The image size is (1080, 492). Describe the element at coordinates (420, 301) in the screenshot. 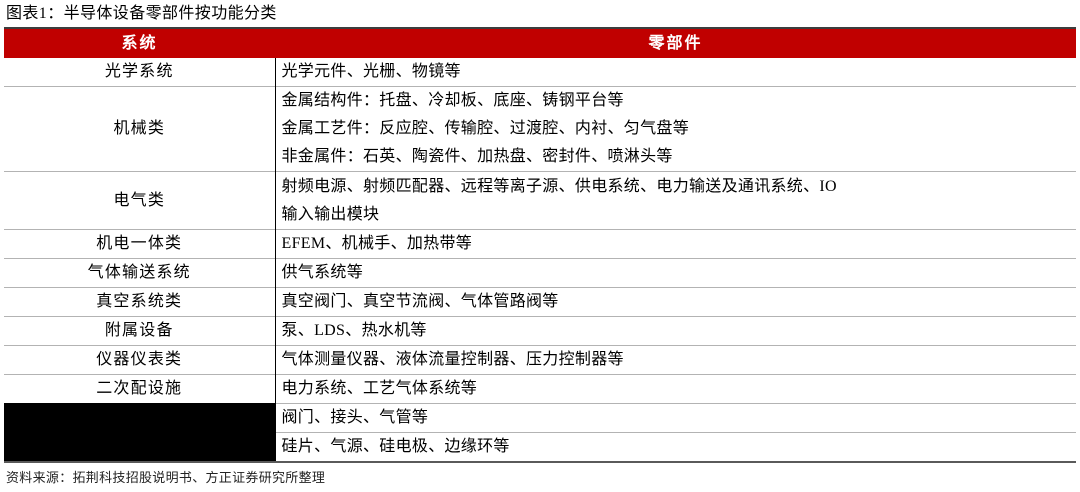

I see `parts-line: 真空阀门、真空节流阀、气体管路阀等` at that location.